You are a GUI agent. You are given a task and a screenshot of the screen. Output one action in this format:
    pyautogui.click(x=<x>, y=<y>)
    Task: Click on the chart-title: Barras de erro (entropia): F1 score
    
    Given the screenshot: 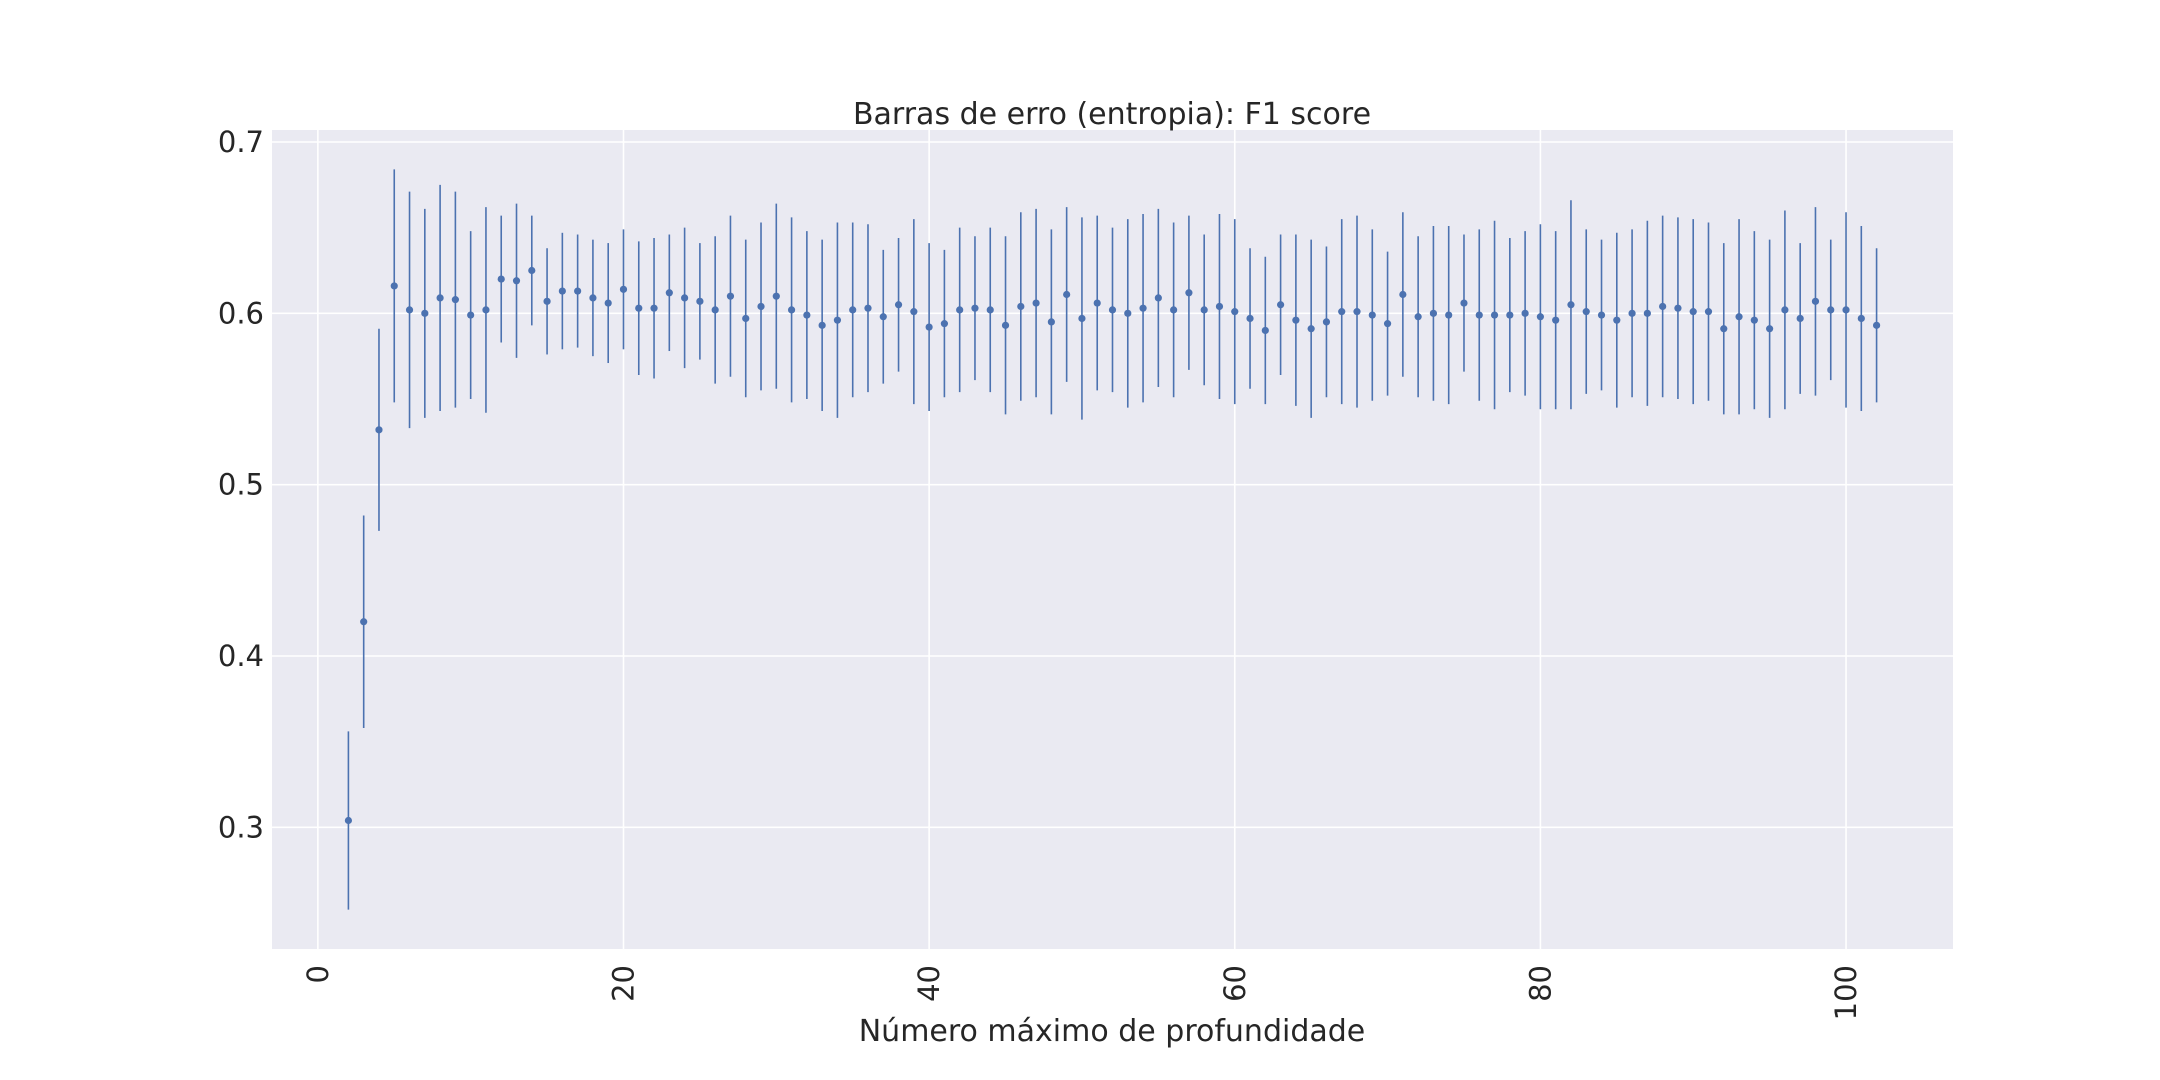 What is the action you would take?
    pyautogui.click(x=1112, y=114)
    